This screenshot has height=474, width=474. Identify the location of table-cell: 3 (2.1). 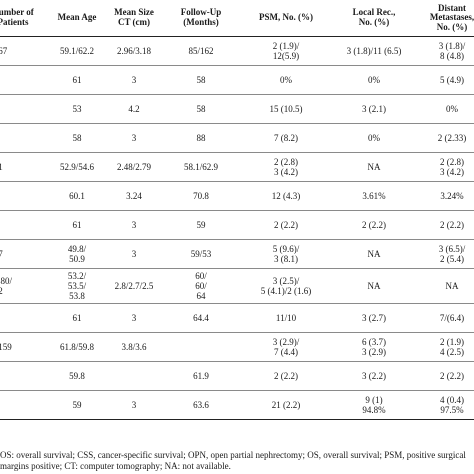
(374, 109).